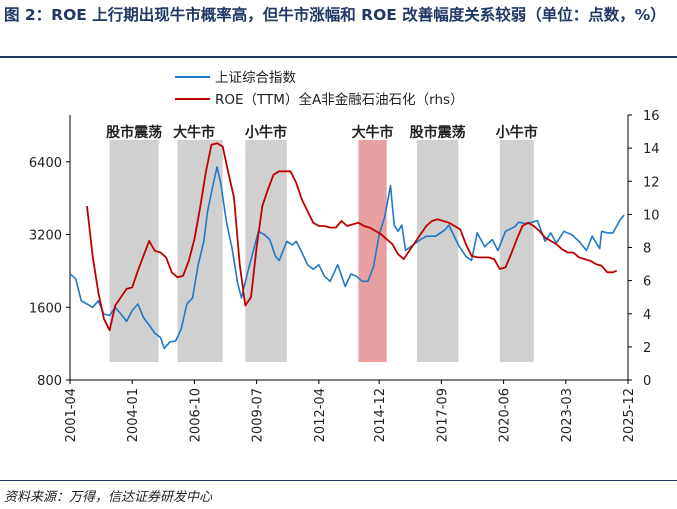 The image size is (677, 509). I want to click on left-tick-label: 3200, so click(45, 236).